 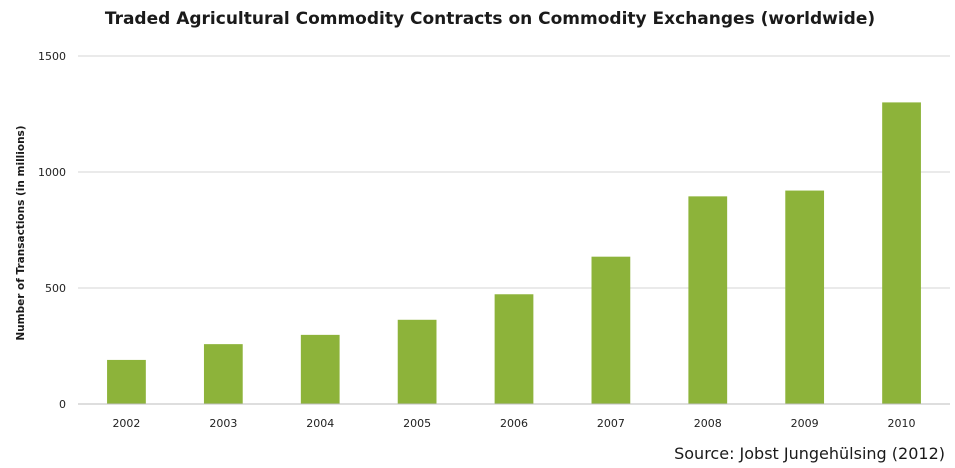 I want to click on x-tick-label: 2006, so click(x=514, y=423).